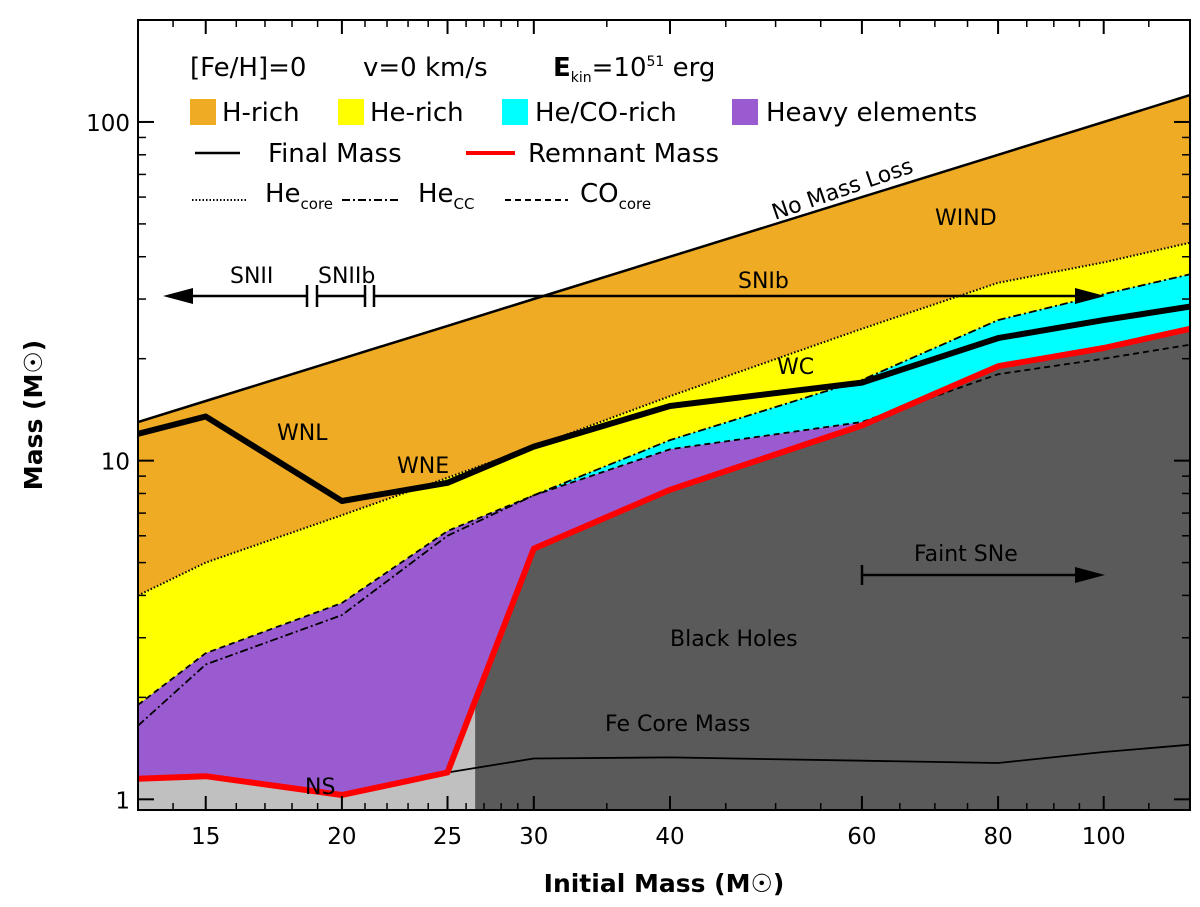  Describe the element at coordinates (966, 554) in the screenshot. I see `annotation-faint-sne: Faint SNe` at that location.